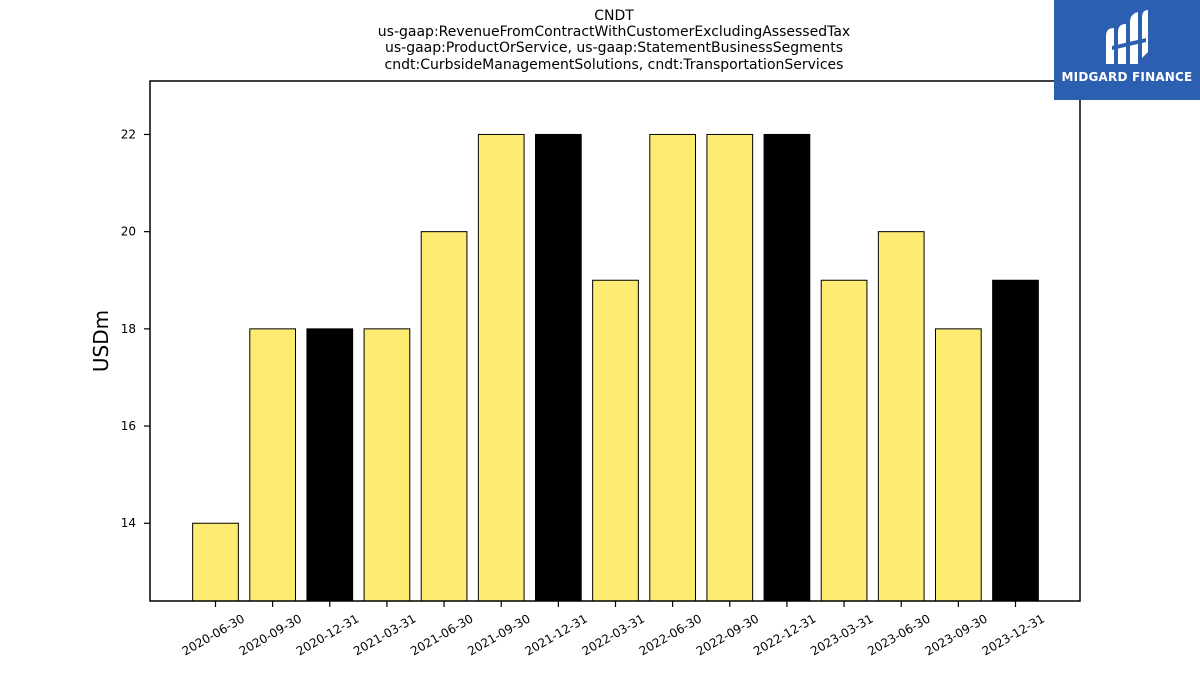 The height and width of the screenshot is (675, 1200). I want to click on x-tick-label: 2023-09-30, so click(955, 634).